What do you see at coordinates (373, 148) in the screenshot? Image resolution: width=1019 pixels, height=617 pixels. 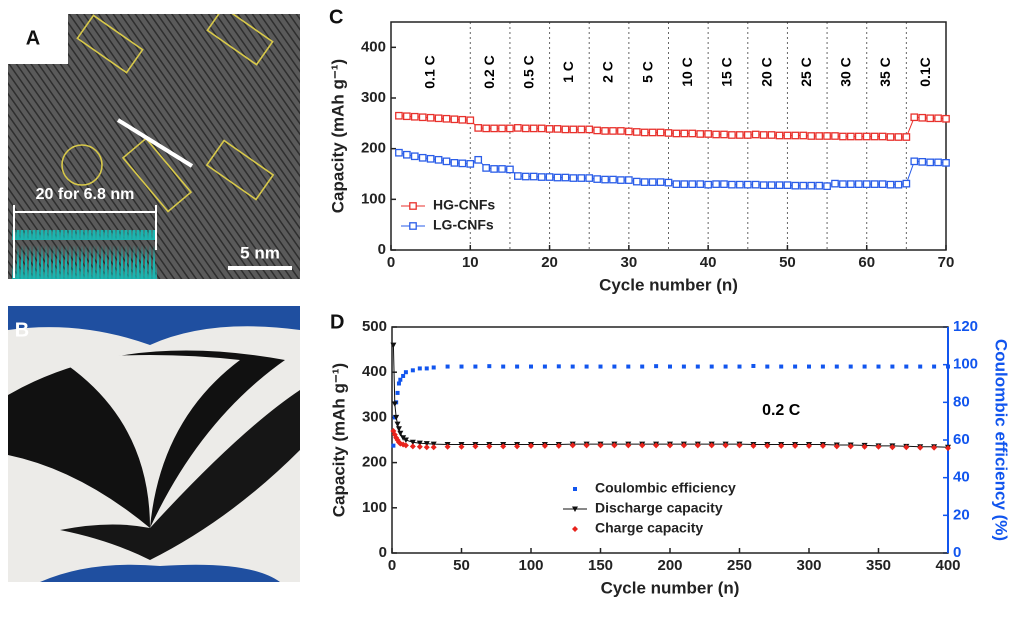 I see `y-tick-label: 200` at bounding box center [373, 148].